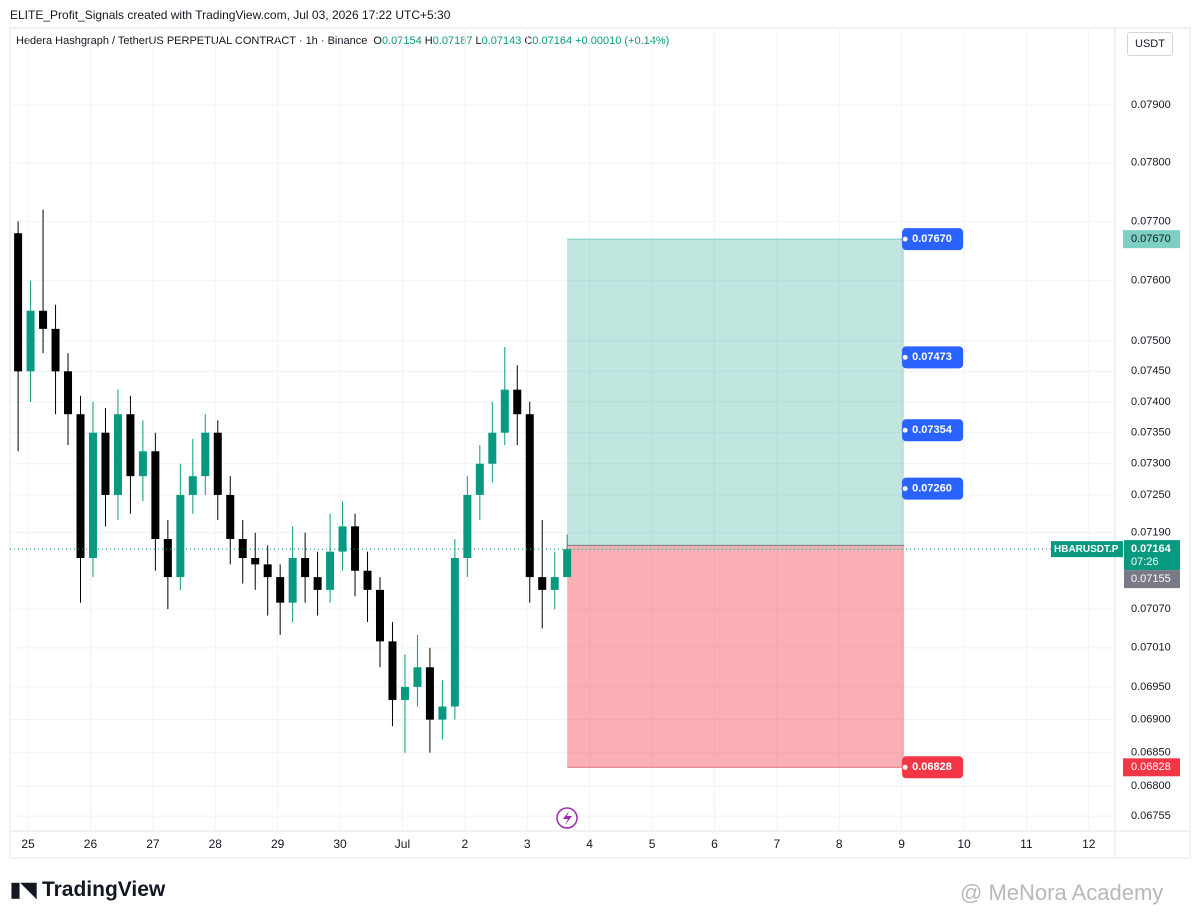  I want to click on ohlc-value: 0.07164, so click(552, 41).